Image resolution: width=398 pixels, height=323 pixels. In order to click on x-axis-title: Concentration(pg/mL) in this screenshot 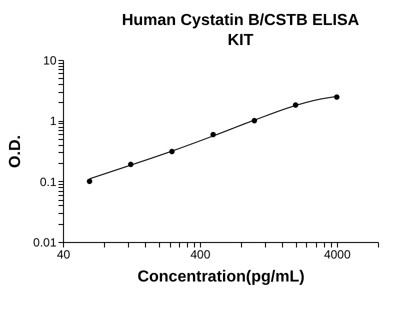, I will do `click(221, 277)`.